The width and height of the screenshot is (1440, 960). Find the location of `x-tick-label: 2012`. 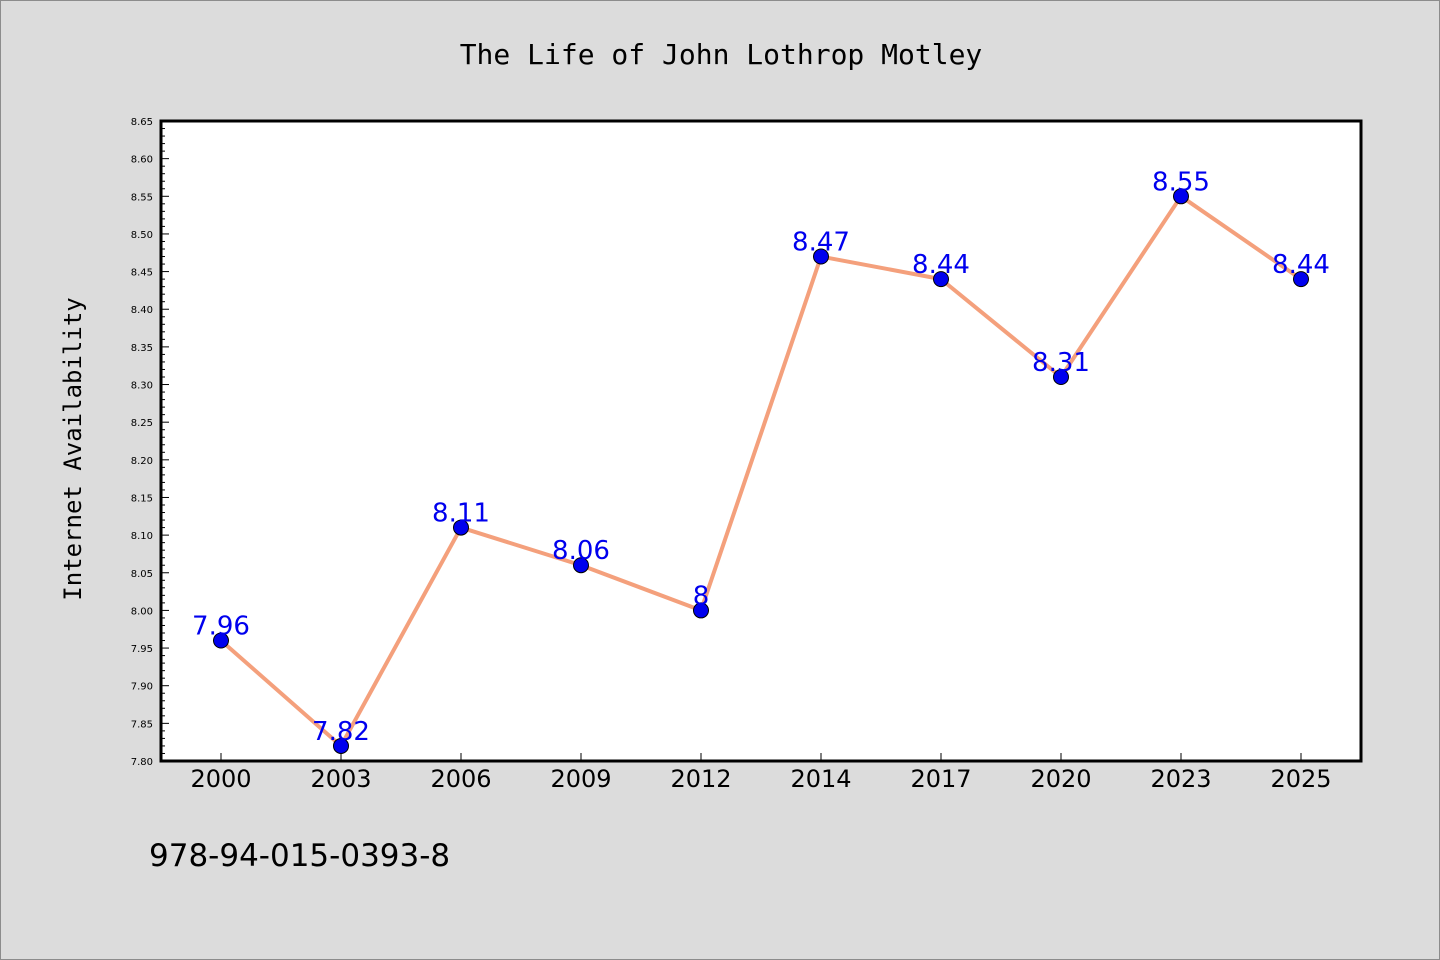

x-tick-label: 2012 is located at coordinates (700, 779).